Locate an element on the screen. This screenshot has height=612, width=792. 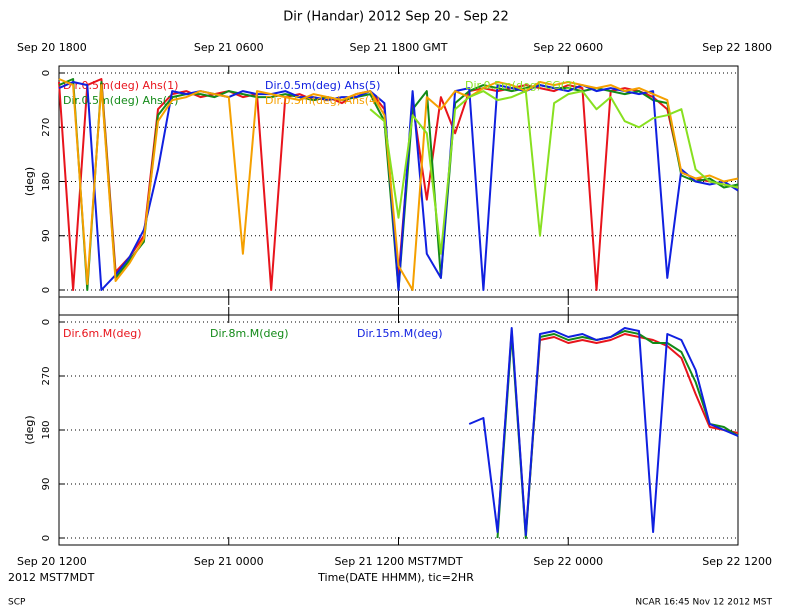
x-tick-label: Sep 22 0000 is located at coordinates (568, 561).